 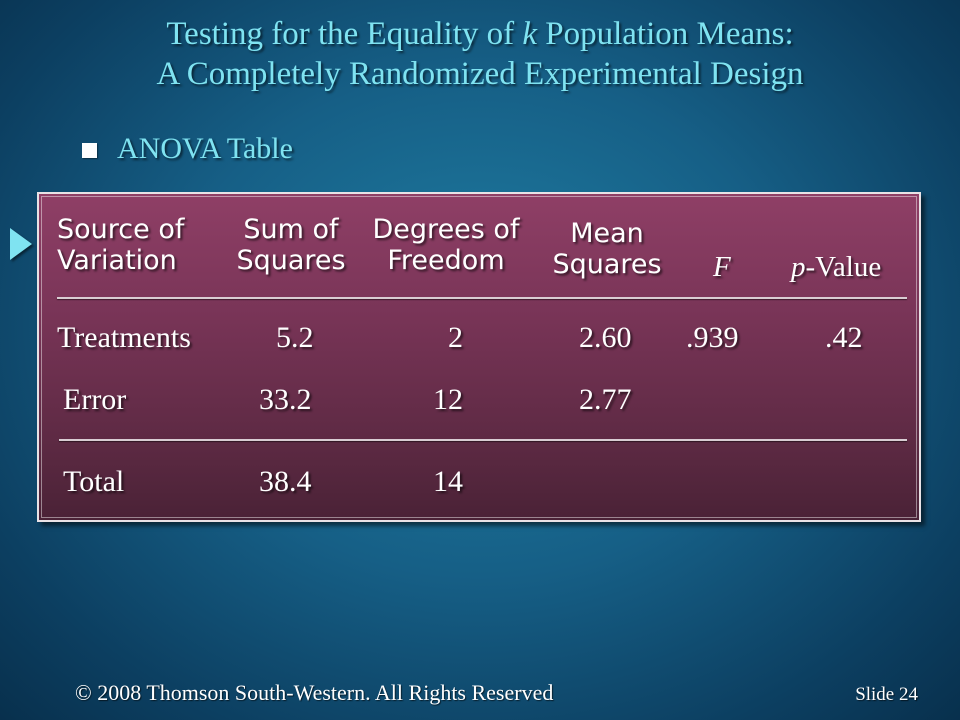 What do you see at coordinates (448, 399) in the screenshot?
I see `row-error-df: 12` at bounding box center [448, 399].